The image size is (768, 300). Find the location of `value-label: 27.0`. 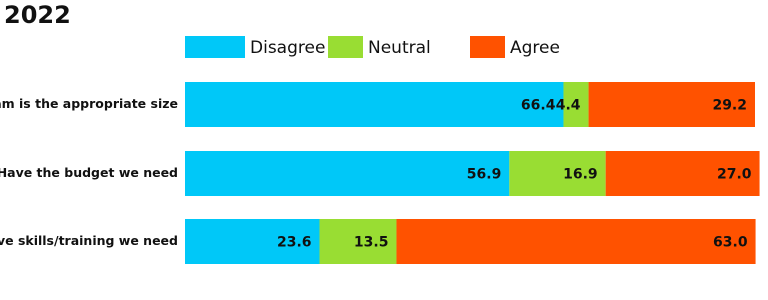

value-label: 27.0 is located at coordinates (734, 175).